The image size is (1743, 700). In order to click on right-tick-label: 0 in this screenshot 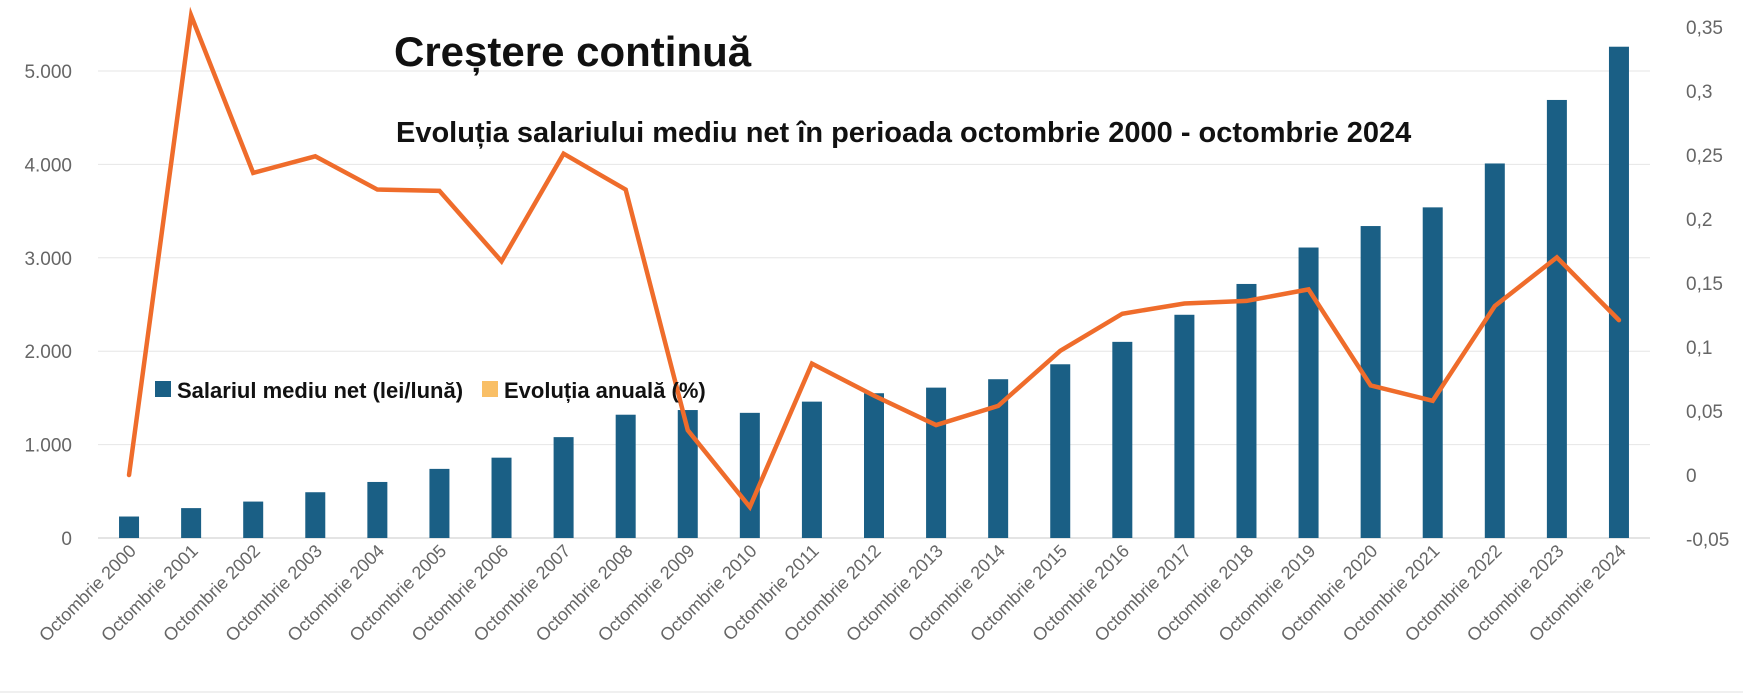, I will do `click(1691, 476)`.